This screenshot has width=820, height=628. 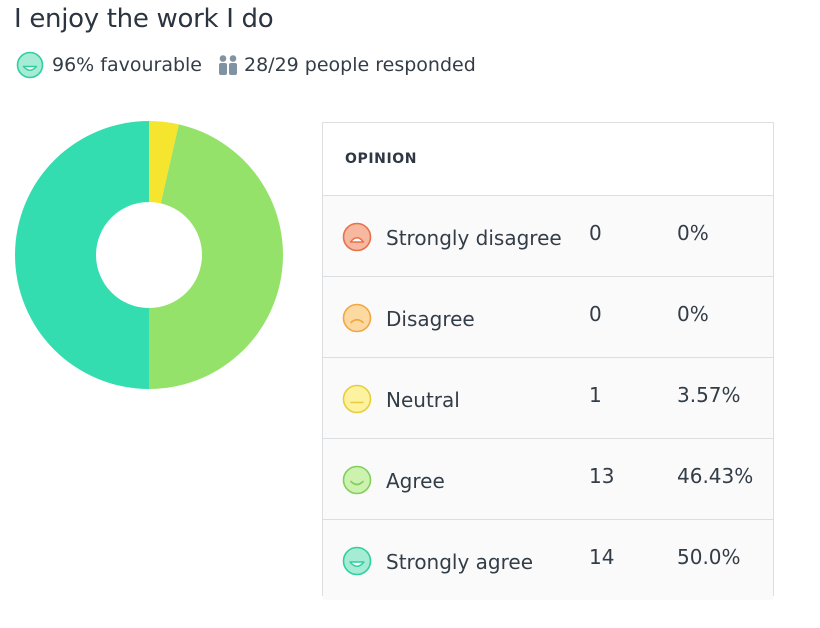 What do you see at coordinates (548, 317) in the screenshot?
I see `opinion-row-disagree: Disagree 0 0%` at bounding box center [548, 317].